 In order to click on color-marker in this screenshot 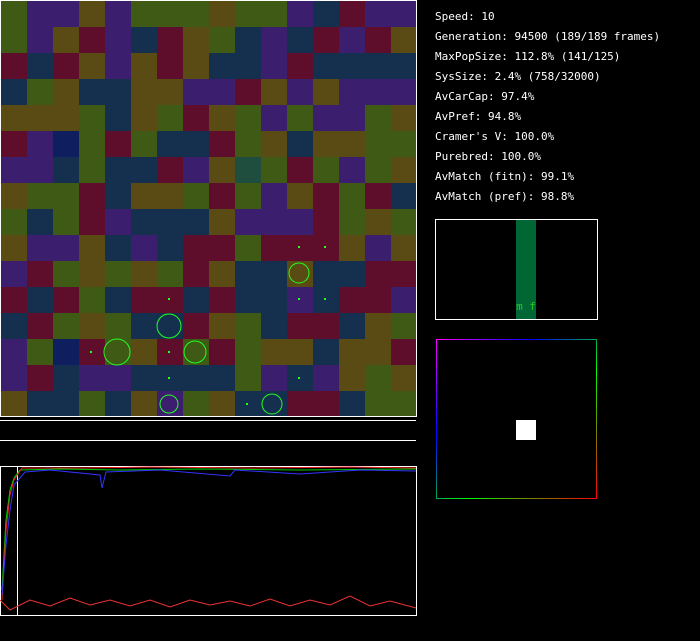, I will do `click(526, 430)`.